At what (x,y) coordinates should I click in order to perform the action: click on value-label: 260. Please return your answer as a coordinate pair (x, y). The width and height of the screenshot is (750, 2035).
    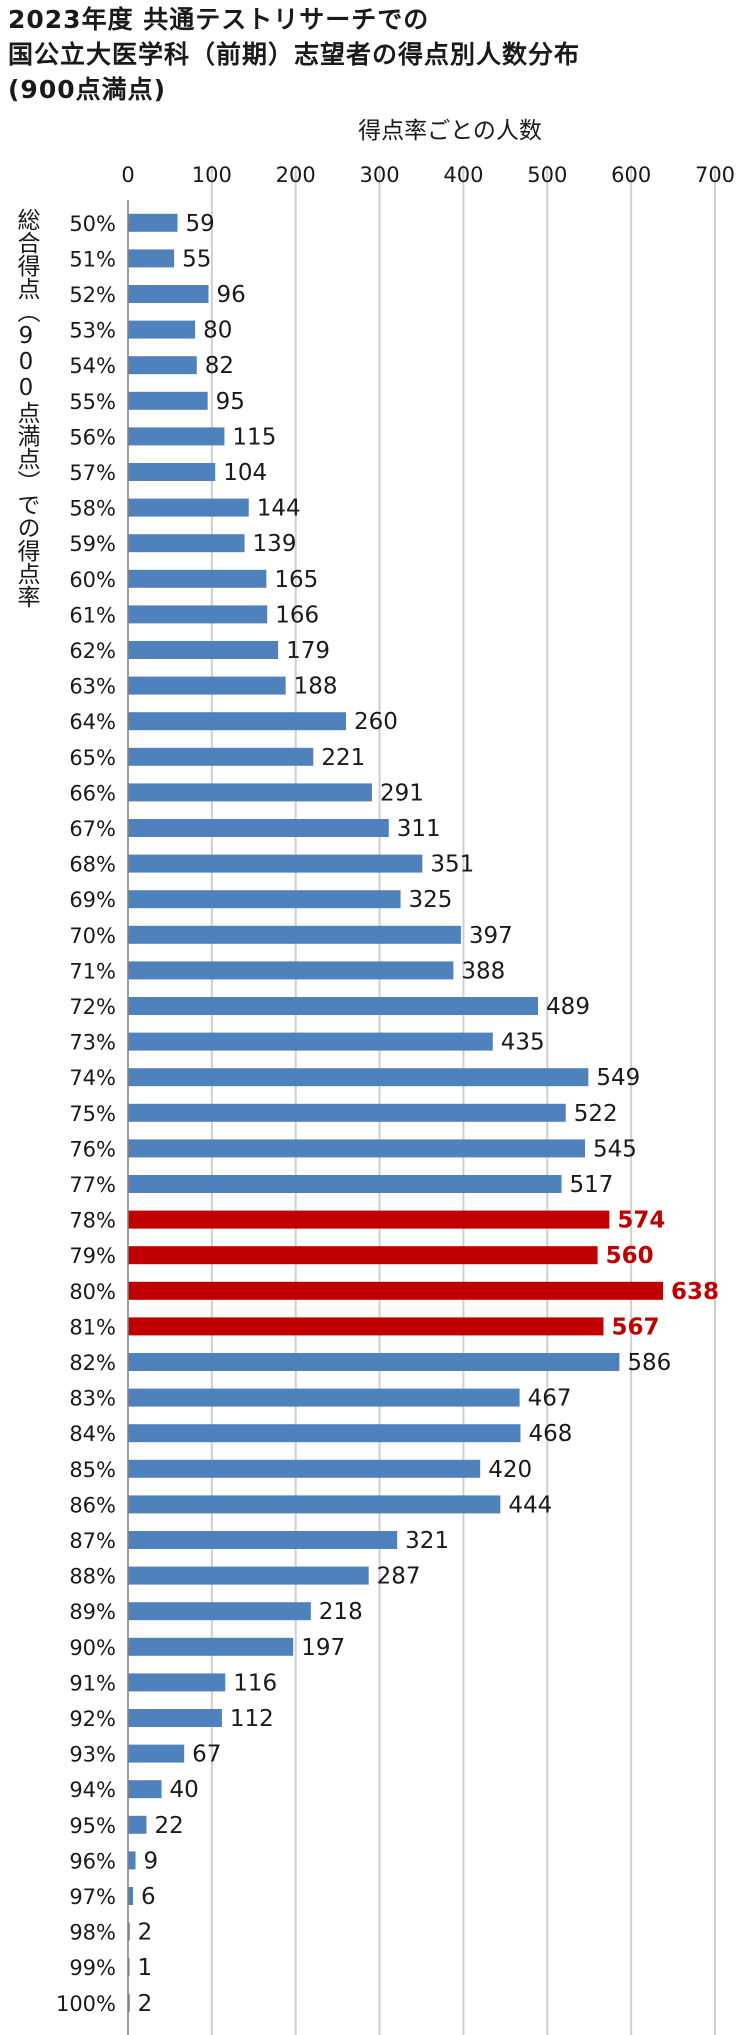
    Looking at the image, I should click on (376, 722).